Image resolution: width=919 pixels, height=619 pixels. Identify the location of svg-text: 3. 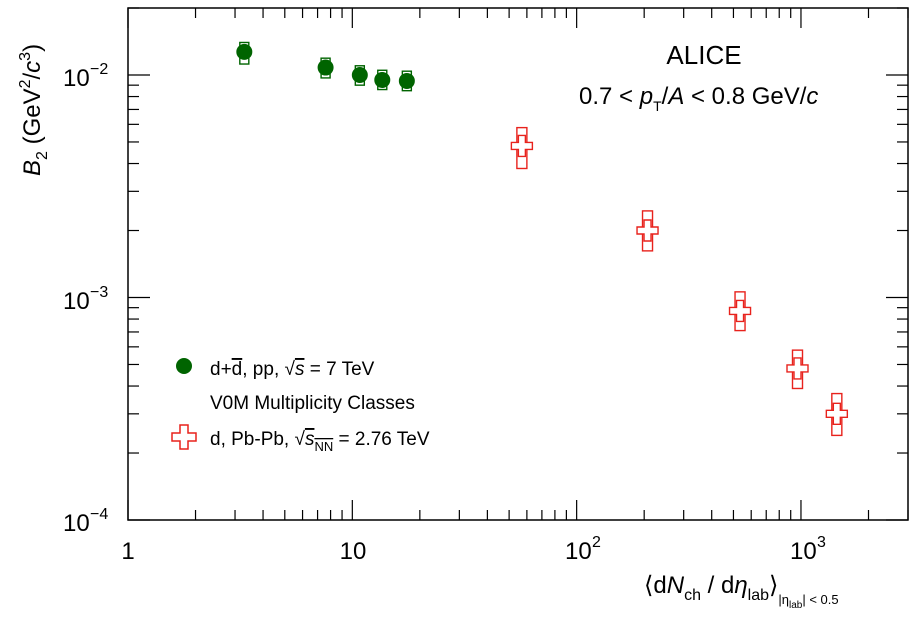
(821, 542).